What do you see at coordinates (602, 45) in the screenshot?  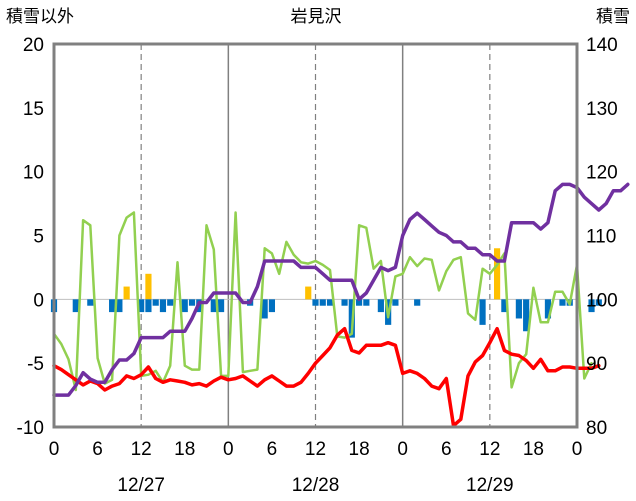 I see `right-tick-label: 140` at bounding box center [602, 45].